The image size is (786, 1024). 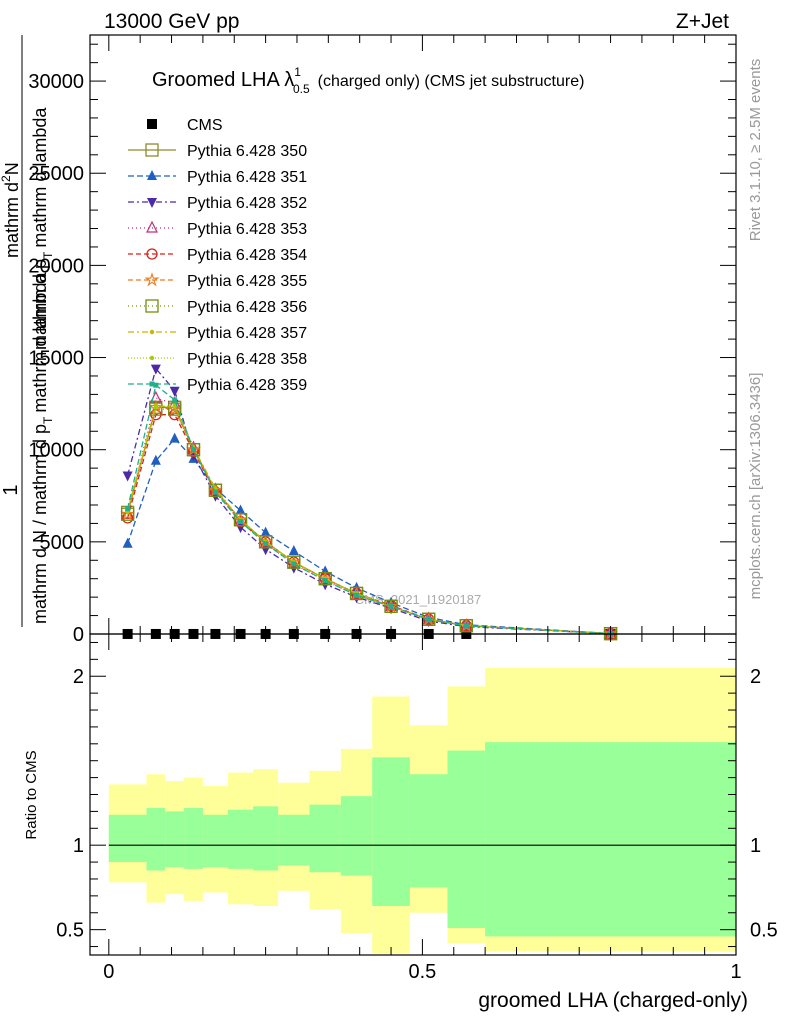 I want to click on legend-item: Pythia 6.428 358, so click(x=217, y=359).